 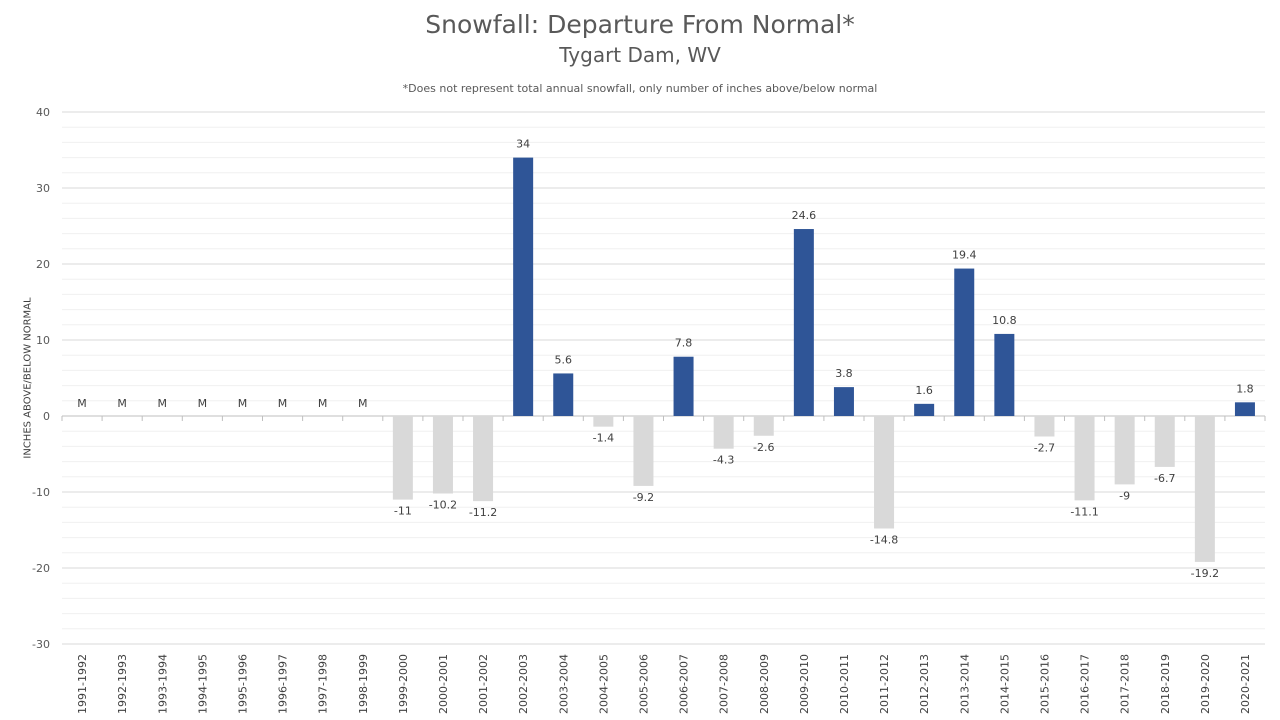 I want to click on y-tick-label: 20, so click(x=43, y=264).